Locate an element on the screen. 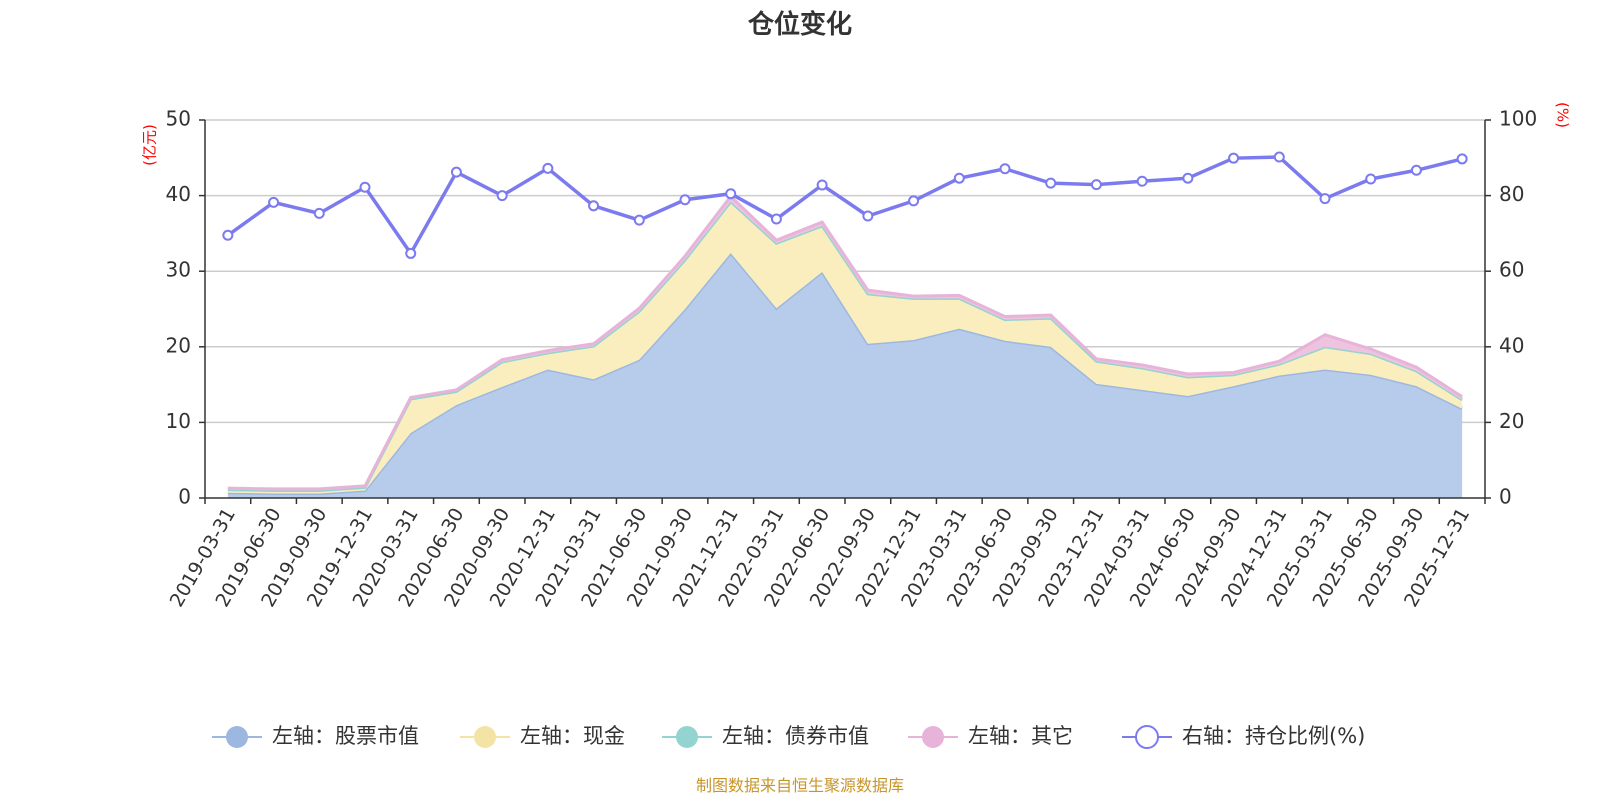 The width and height of the screenshot is (1600, 800). left-tick-label: 20 is located at coordinates (178, 345).